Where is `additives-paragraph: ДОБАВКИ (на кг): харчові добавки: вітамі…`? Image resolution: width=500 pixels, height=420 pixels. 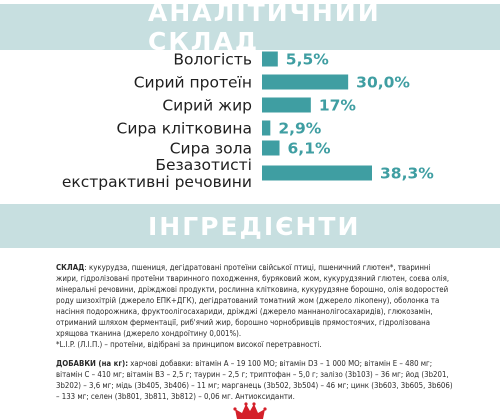
additives-paragraph: ДОБАВКИ (на кг): харчові добавки: вітамі… is located at coordinates (255, 380).